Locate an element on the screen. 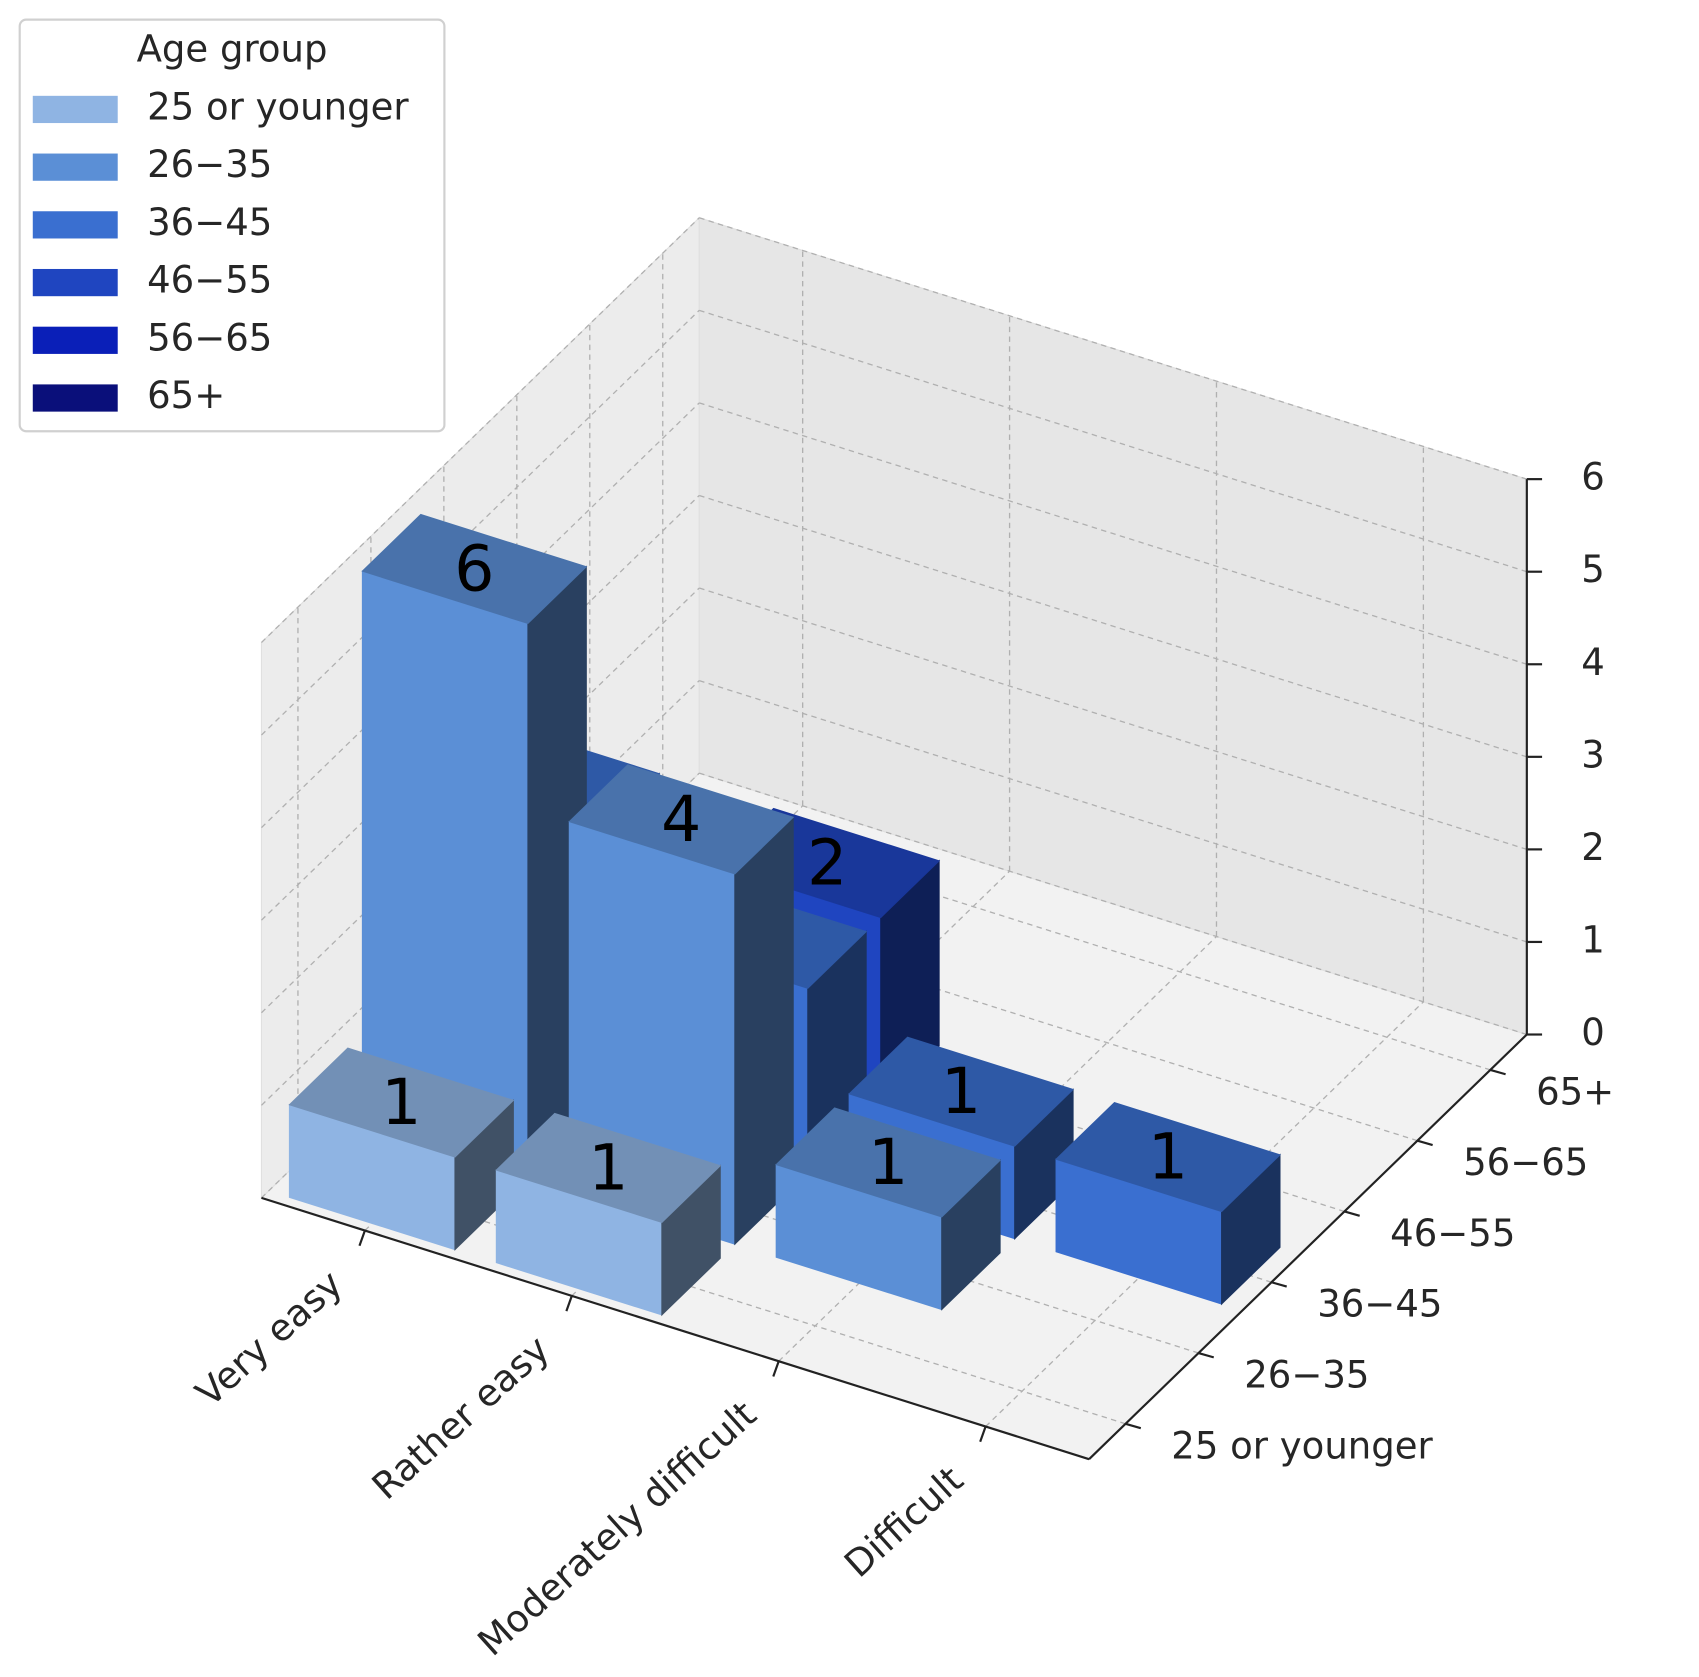  z-tick-label: 3 is located at coordinates (1593, 754).